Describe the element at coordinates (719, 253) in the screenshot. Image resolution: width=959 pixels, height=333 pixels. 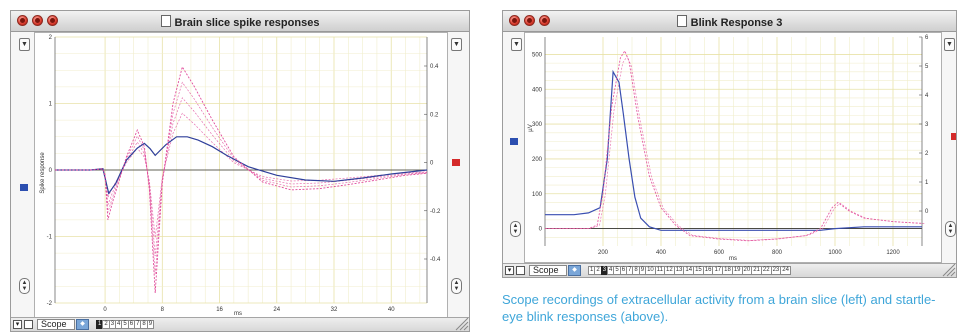
I see `x-tick-label: 600` at that location.